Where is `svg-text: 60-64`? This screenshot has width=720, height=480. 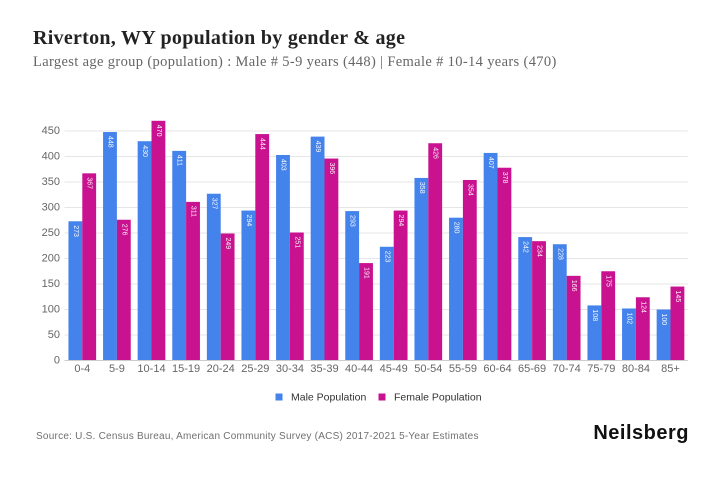
svg-text: 60-64 is located at coordinates (497, 369).